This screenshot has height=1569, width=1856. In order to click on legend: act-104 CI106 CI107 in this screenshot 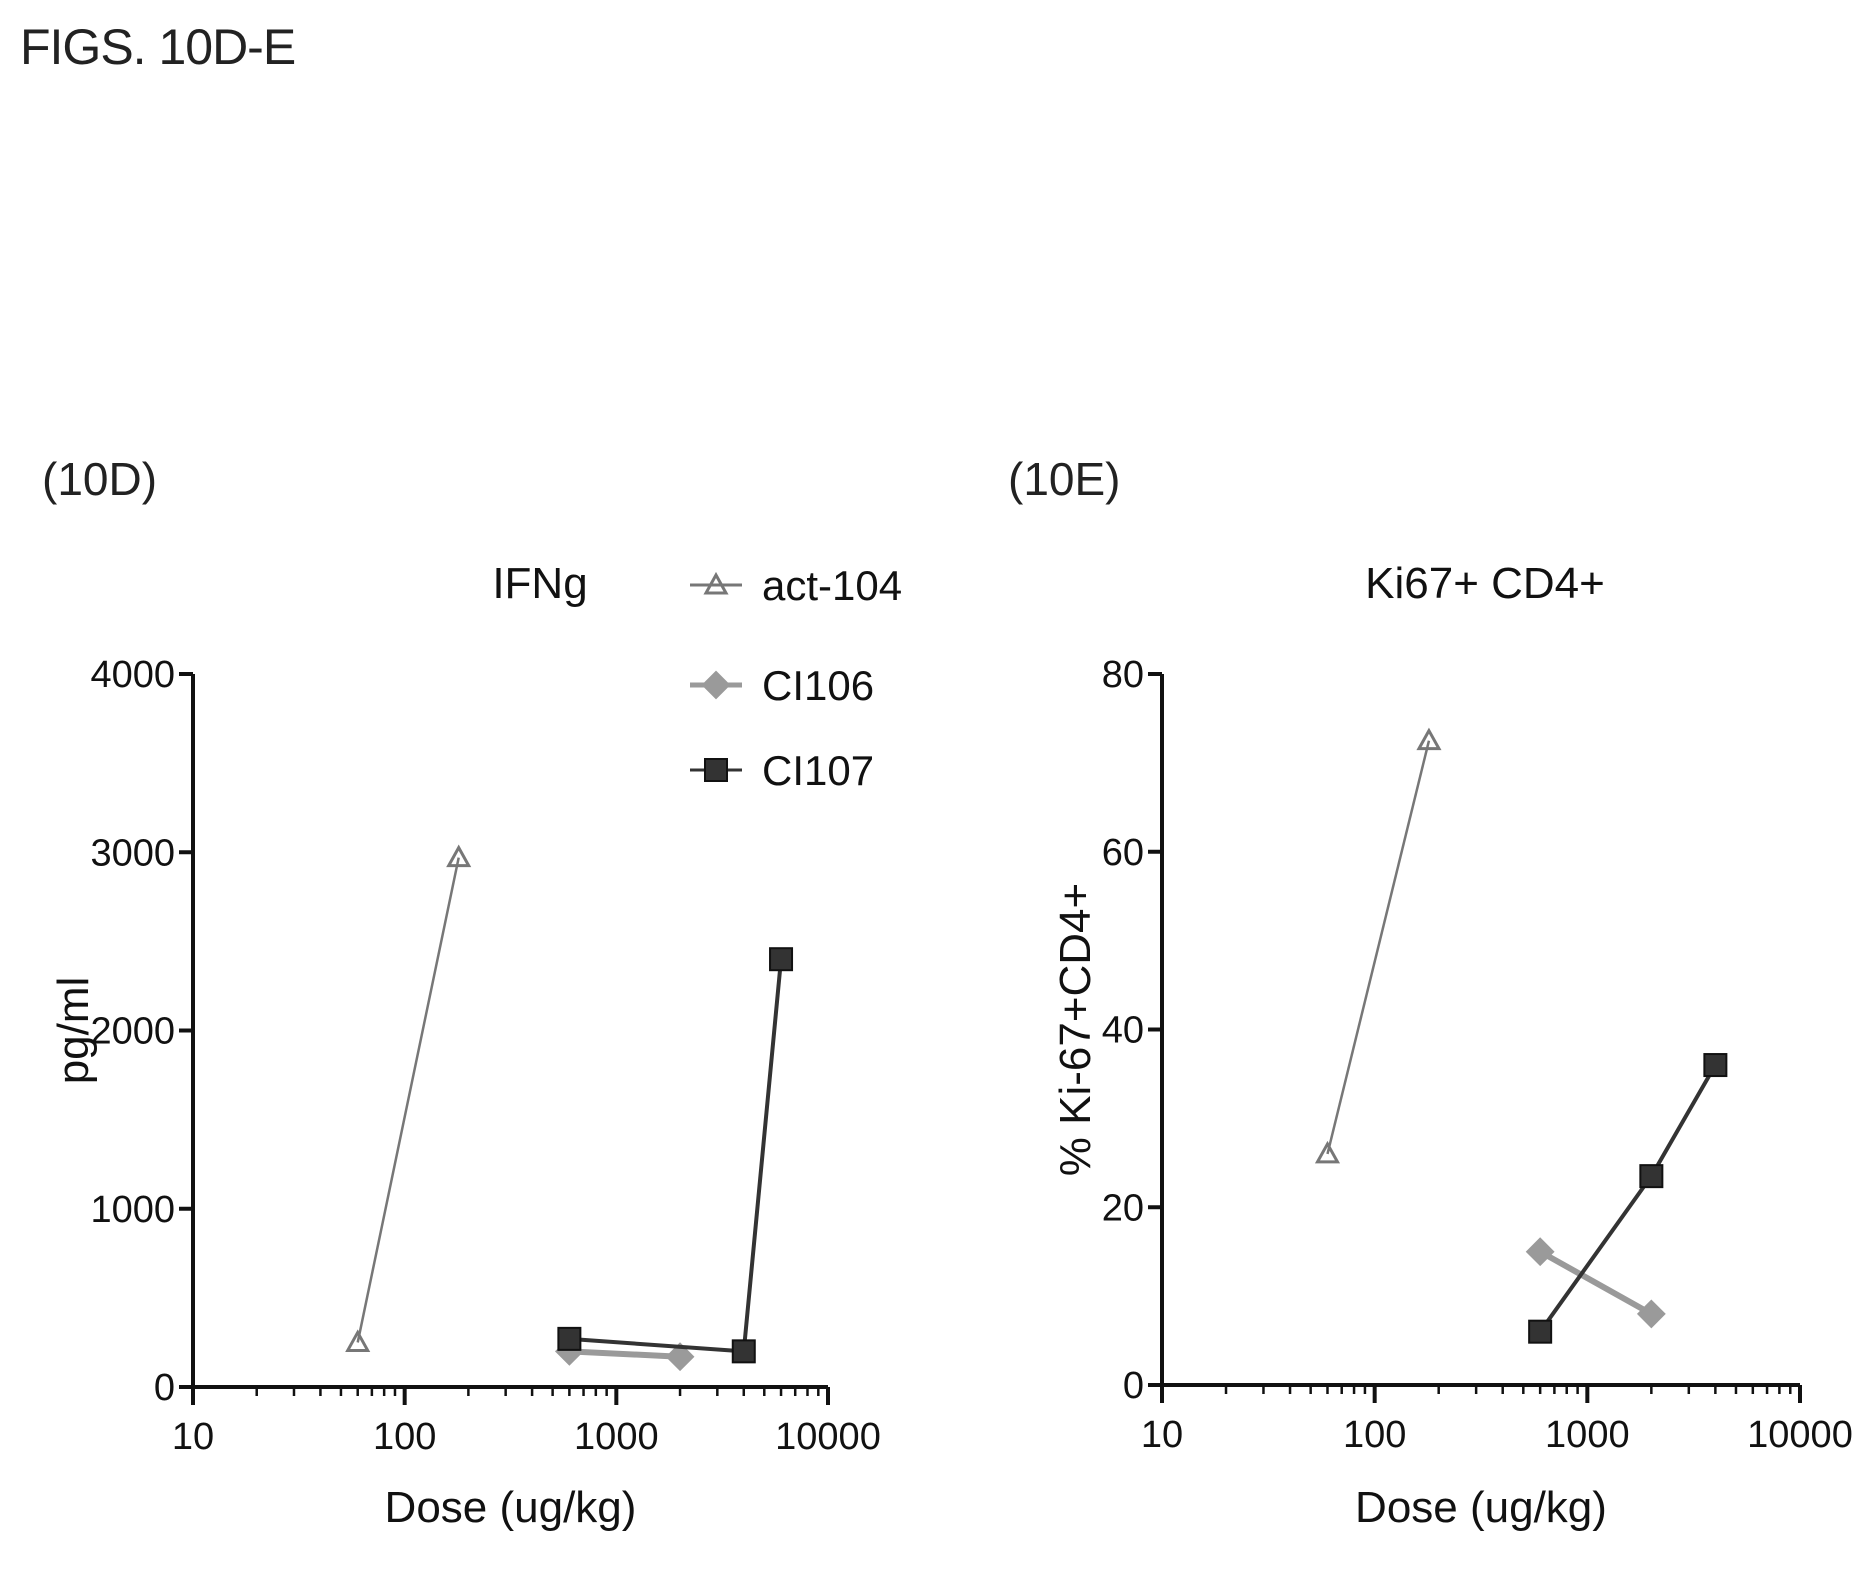, I will do `click(796, 678)`.